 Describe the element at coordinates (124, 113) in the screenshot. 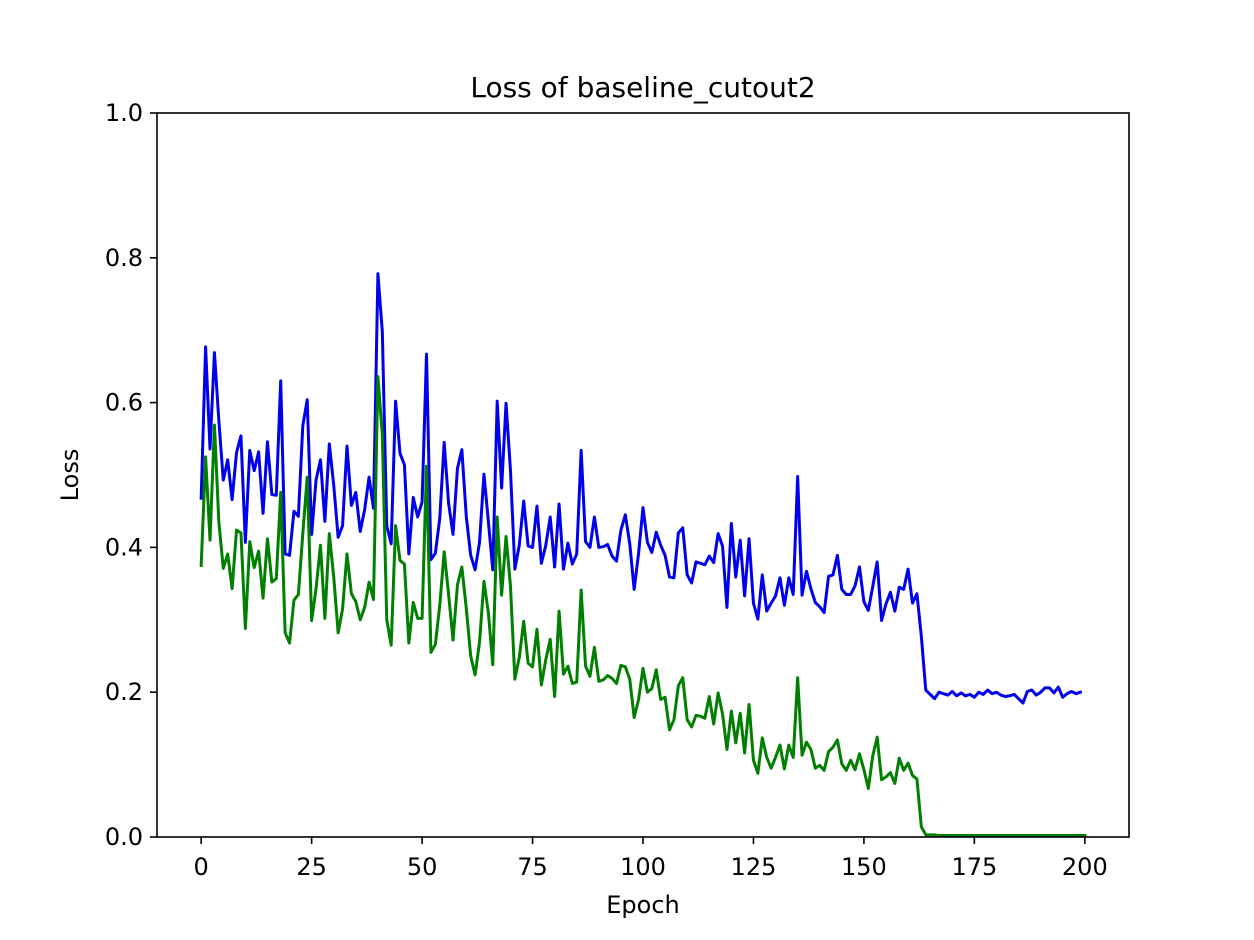

I see `y-tick-label: 1.0` at that location.